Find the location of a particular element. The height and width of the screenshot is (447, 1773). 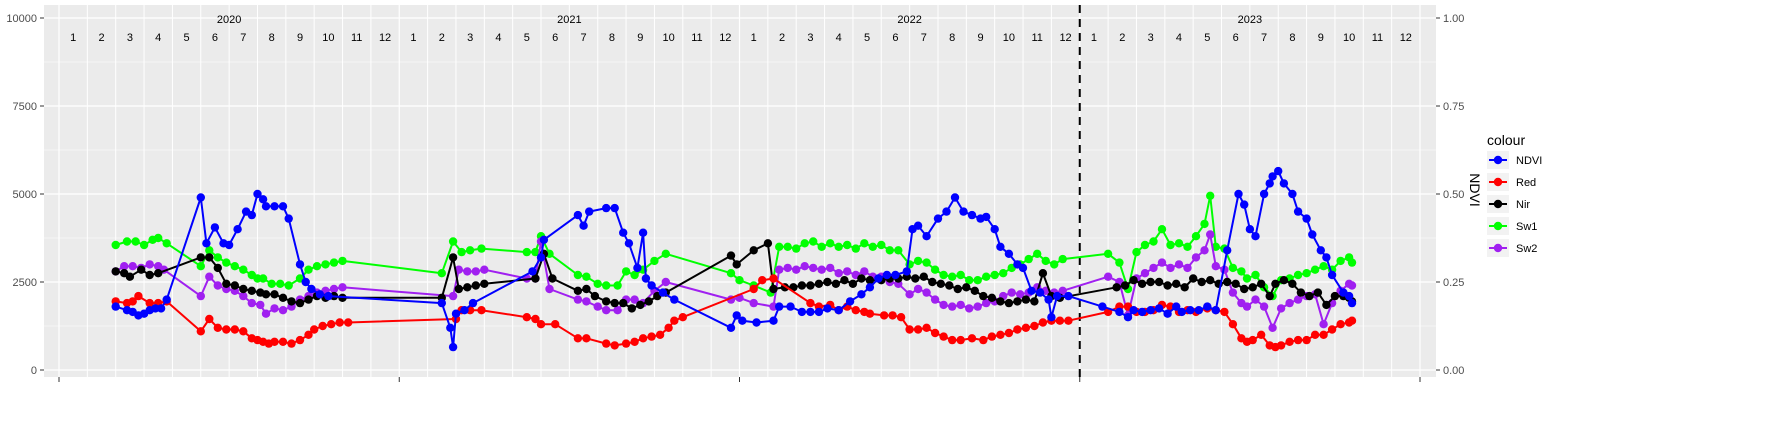

month-label: 11 is located at coordinates (1377, 38).